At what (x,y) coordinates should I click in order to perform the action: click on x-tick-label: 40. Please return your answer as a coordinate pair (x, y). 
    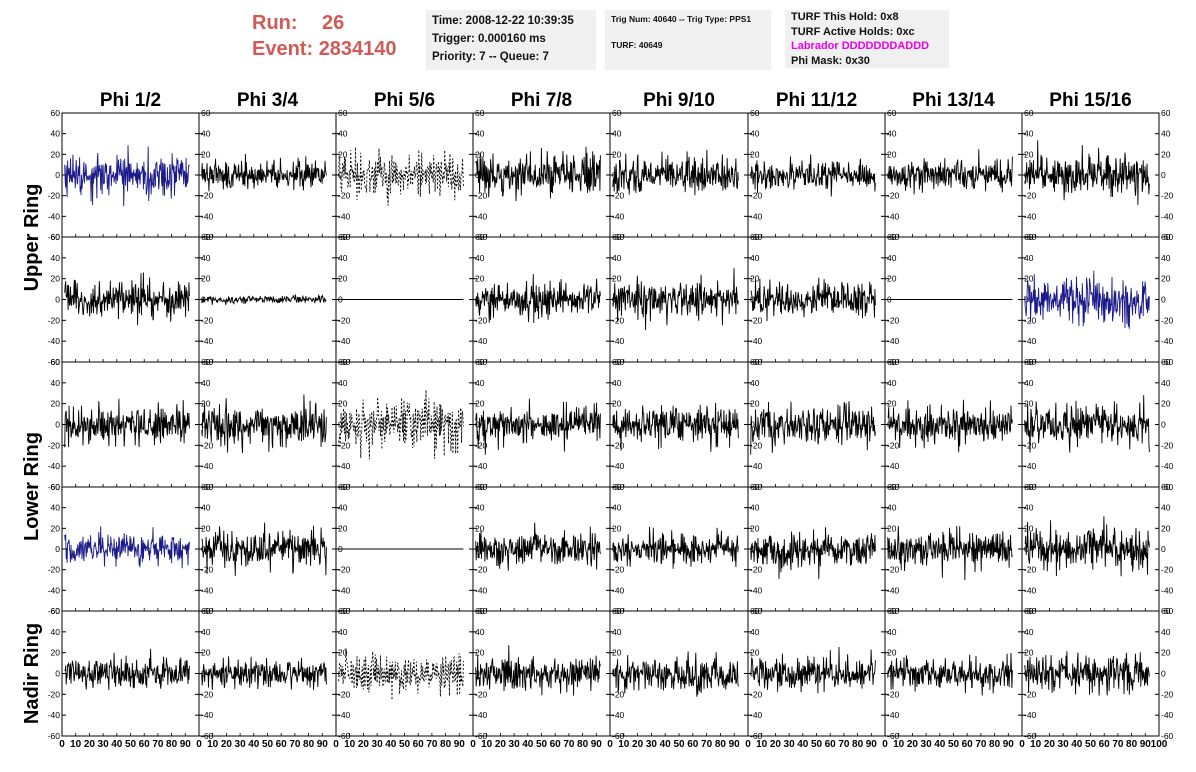
    Looking at the image, I should click on (254, 744).